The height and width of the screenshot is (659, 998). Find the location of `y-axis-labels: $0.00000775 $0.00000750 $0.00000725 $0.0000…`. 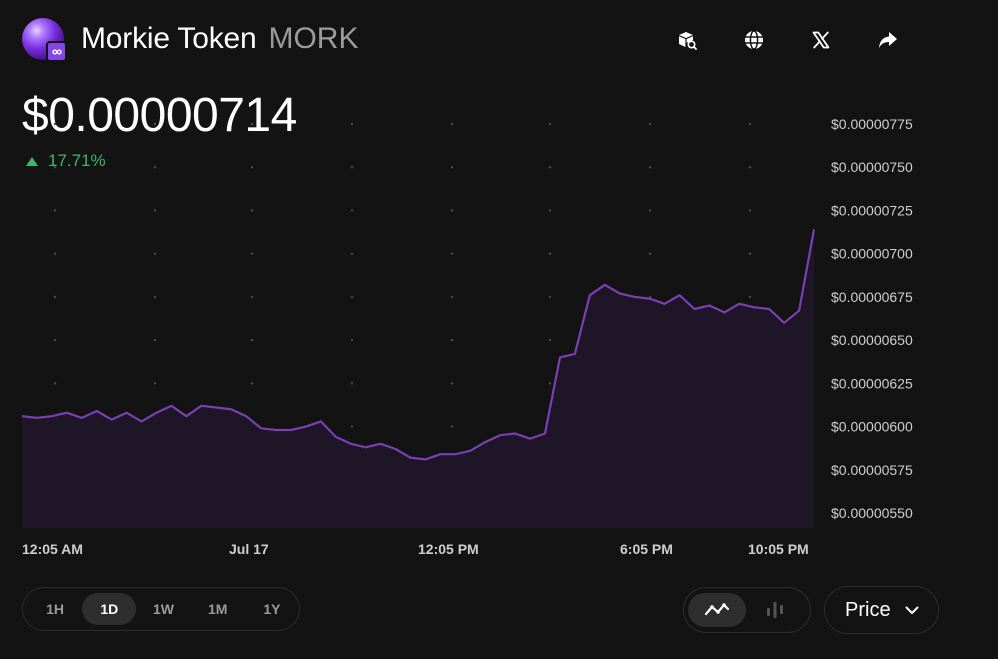

y-axis-labels: $0.00000775 $0.00000750 $0.00000725 $0.0000… is located at coordinates (872, 318).